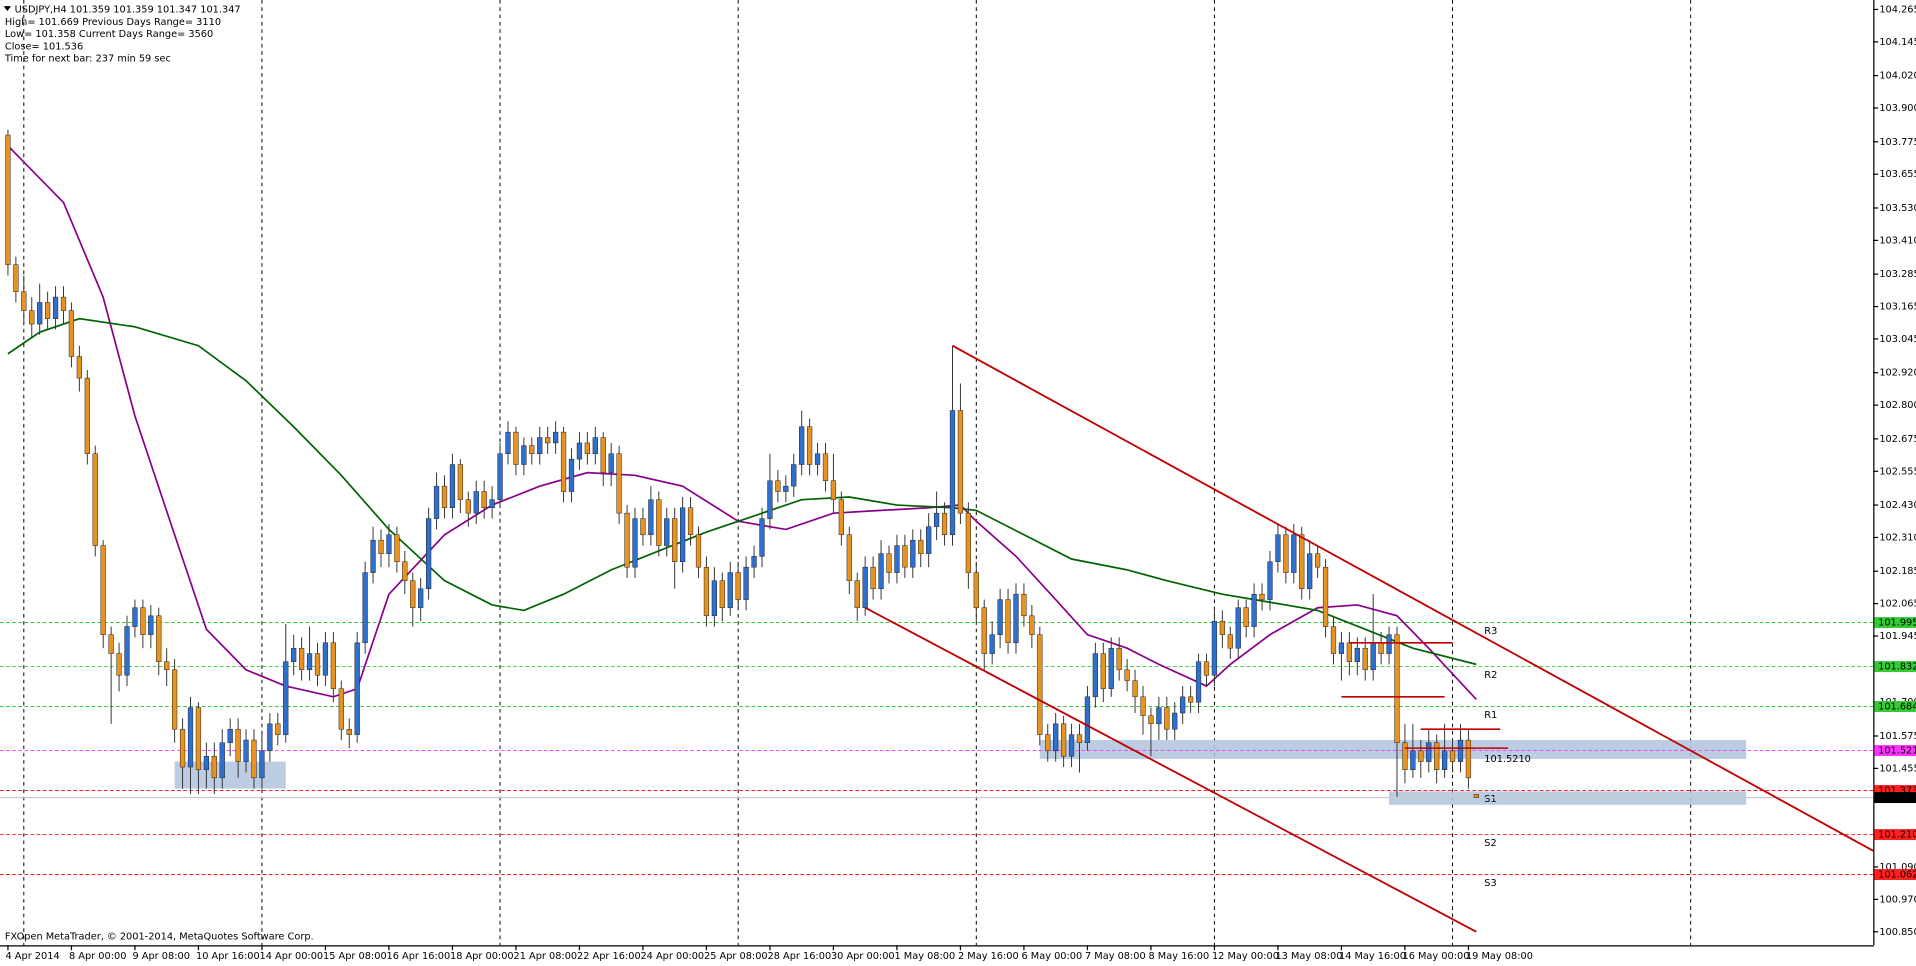  Describe the element at coordinates (1897, 768) in the screenshot. I see `y-tick-label: 101.455` at that location.